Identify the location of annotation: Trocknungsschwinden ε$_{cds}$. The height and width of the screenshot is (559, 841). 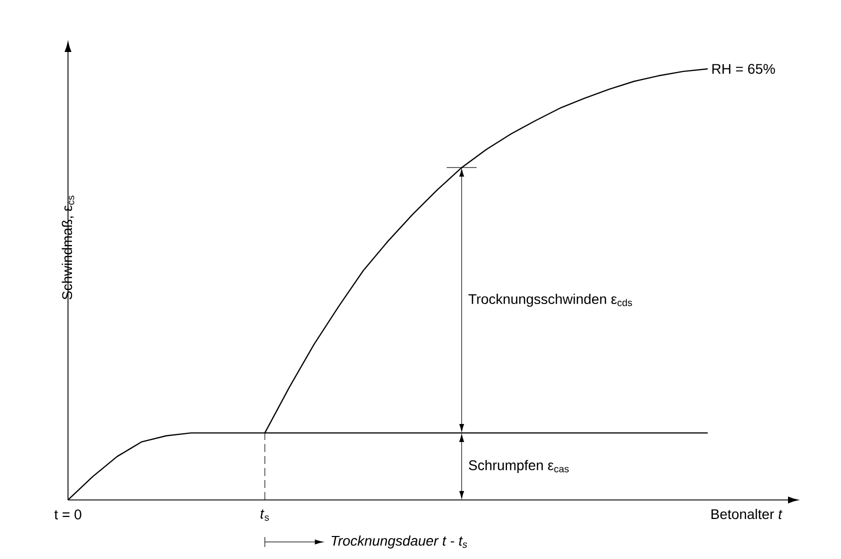
(550, 300).